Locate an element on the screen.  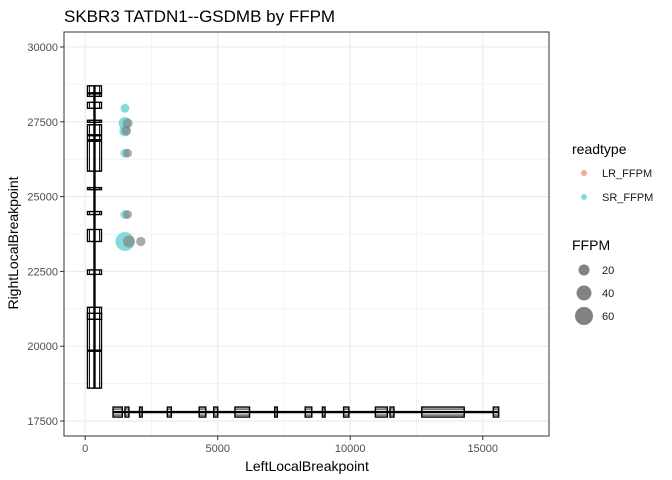
y-tick-label: 20000 is located at coordinates (42, 347).